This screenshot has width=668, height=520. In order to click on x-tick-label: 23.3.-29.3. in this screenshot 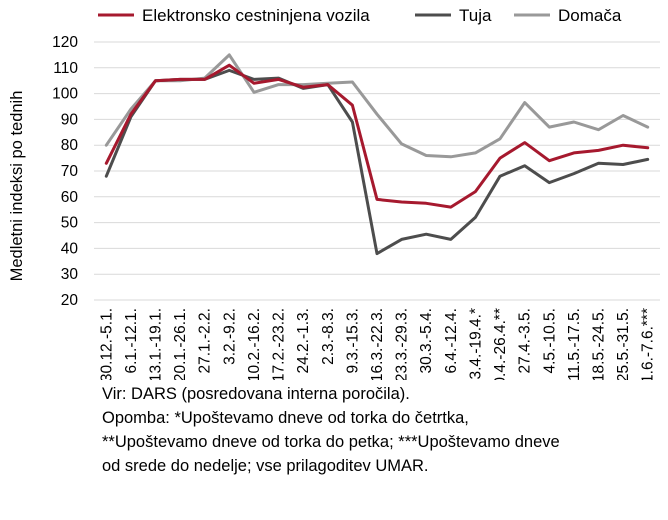, I will do `click(402, 344)`.